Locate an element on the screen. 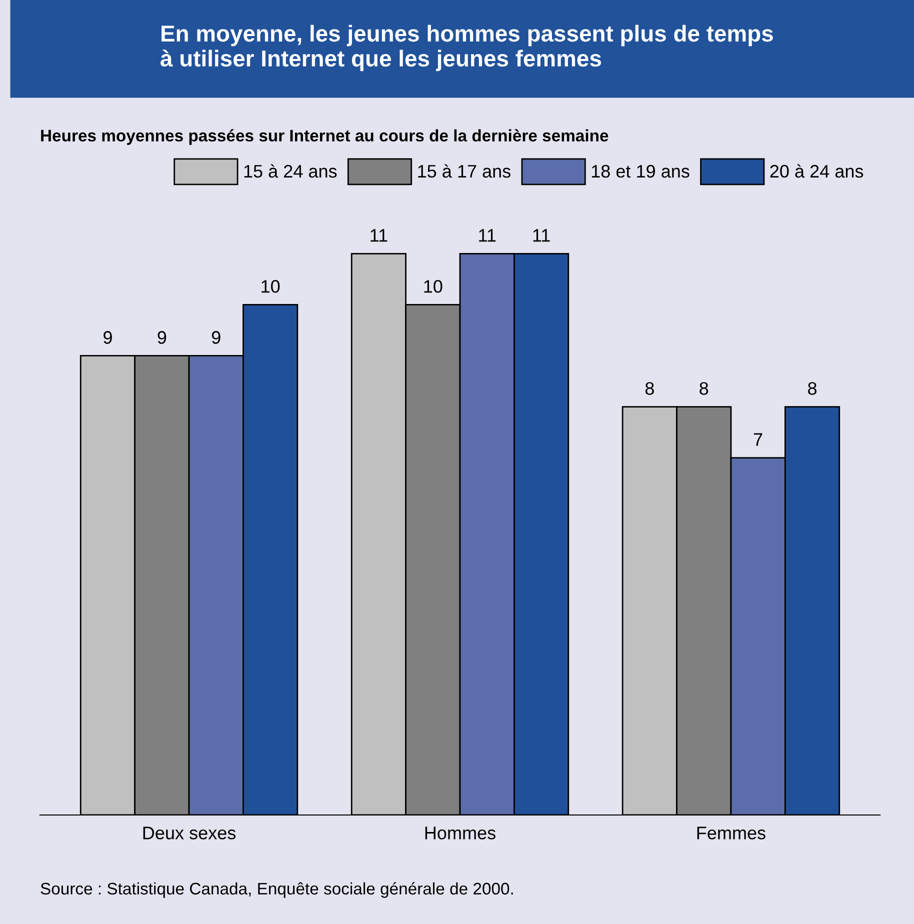 This screenshot has width=914, height=924. x-tick-label: Femmes is located at coordinates (731, 833).